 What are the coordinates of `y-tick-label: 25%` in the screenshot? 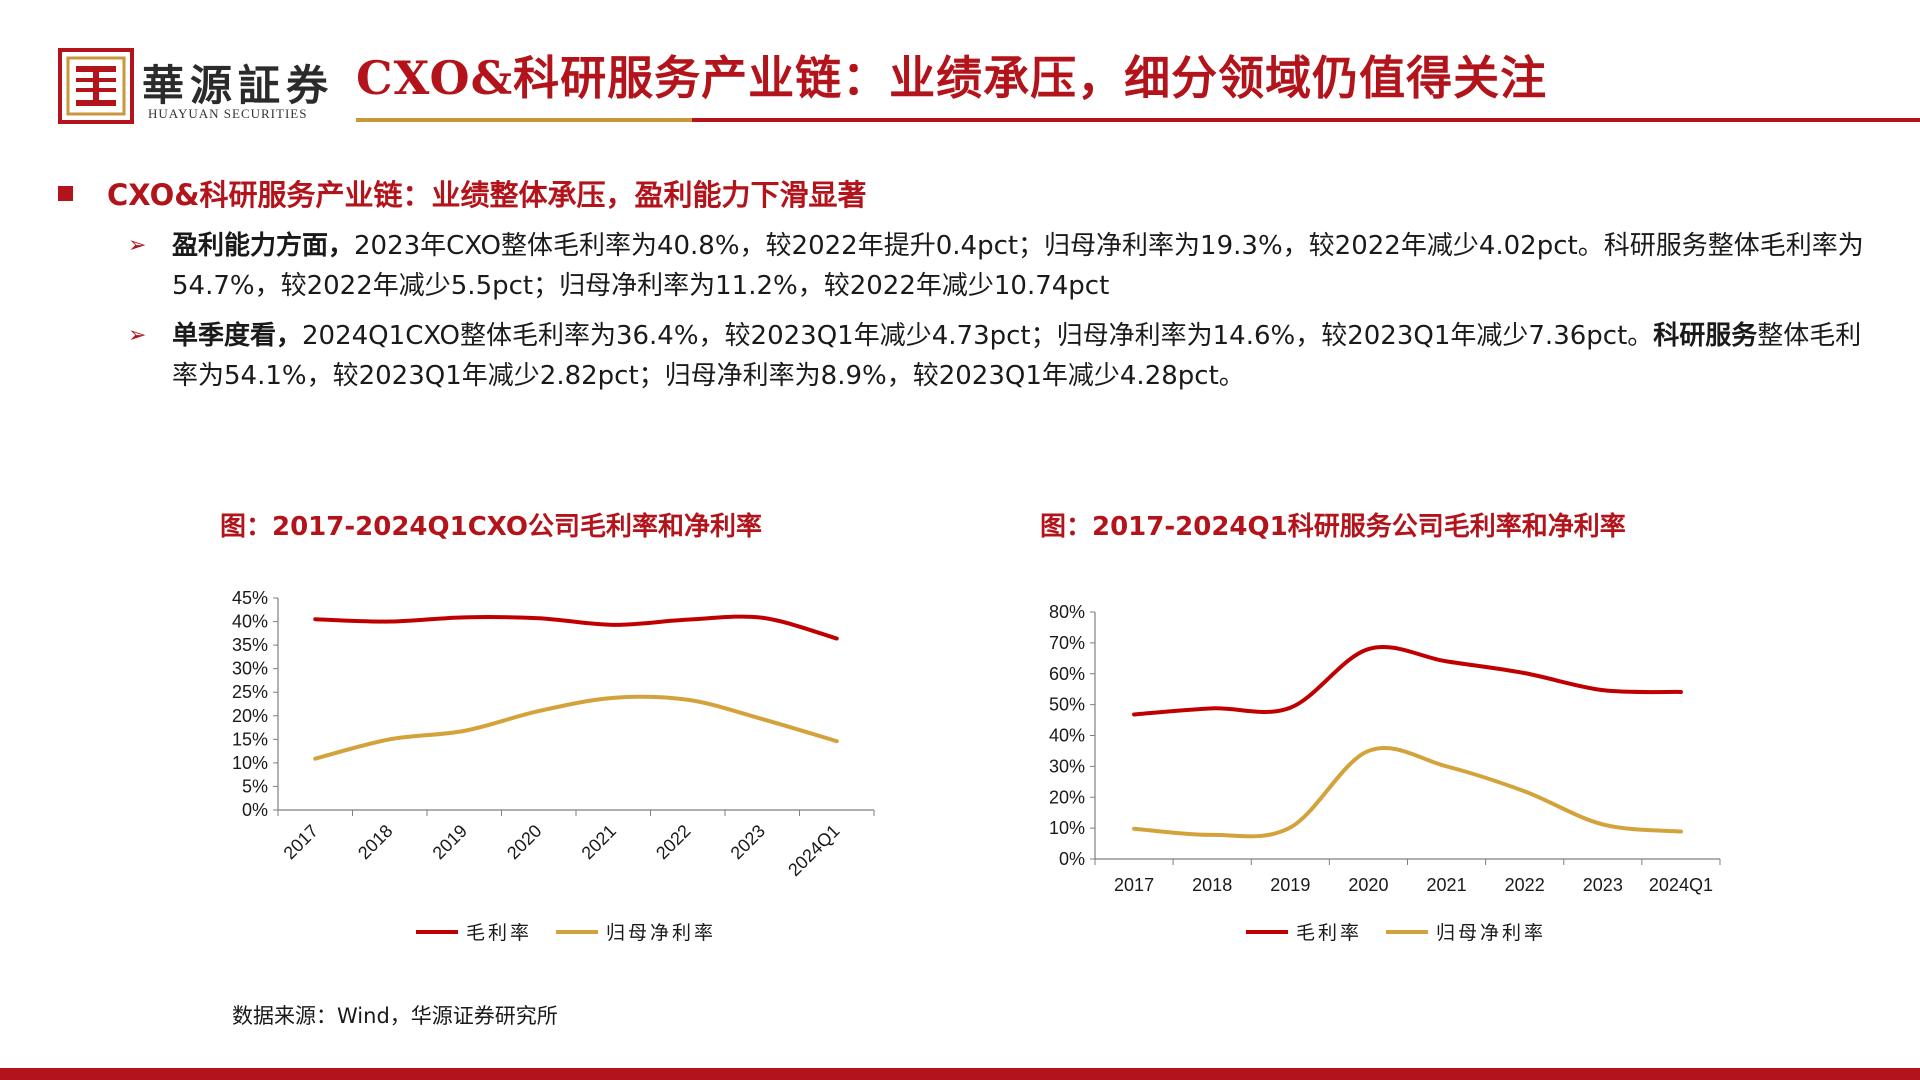 It's located at (250, 692).